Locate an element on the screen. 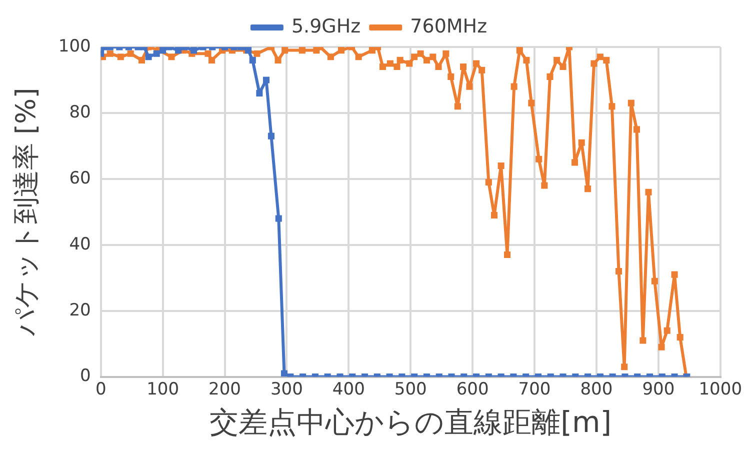 This screenshot has height=454, width=753. x-tick-label: 0 is located at coordinates (100, 389).